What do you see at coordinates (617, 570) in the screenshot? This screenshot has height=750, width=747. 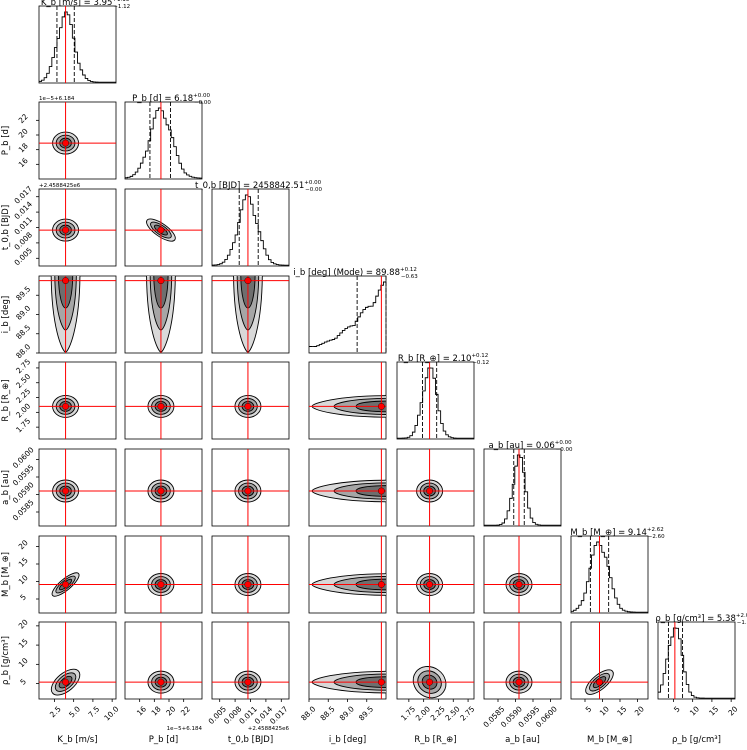 I see `hist-panel-M: M_b [M_⊕] = 9.14+2.62 −2.60` at bounding box center [617, 570].